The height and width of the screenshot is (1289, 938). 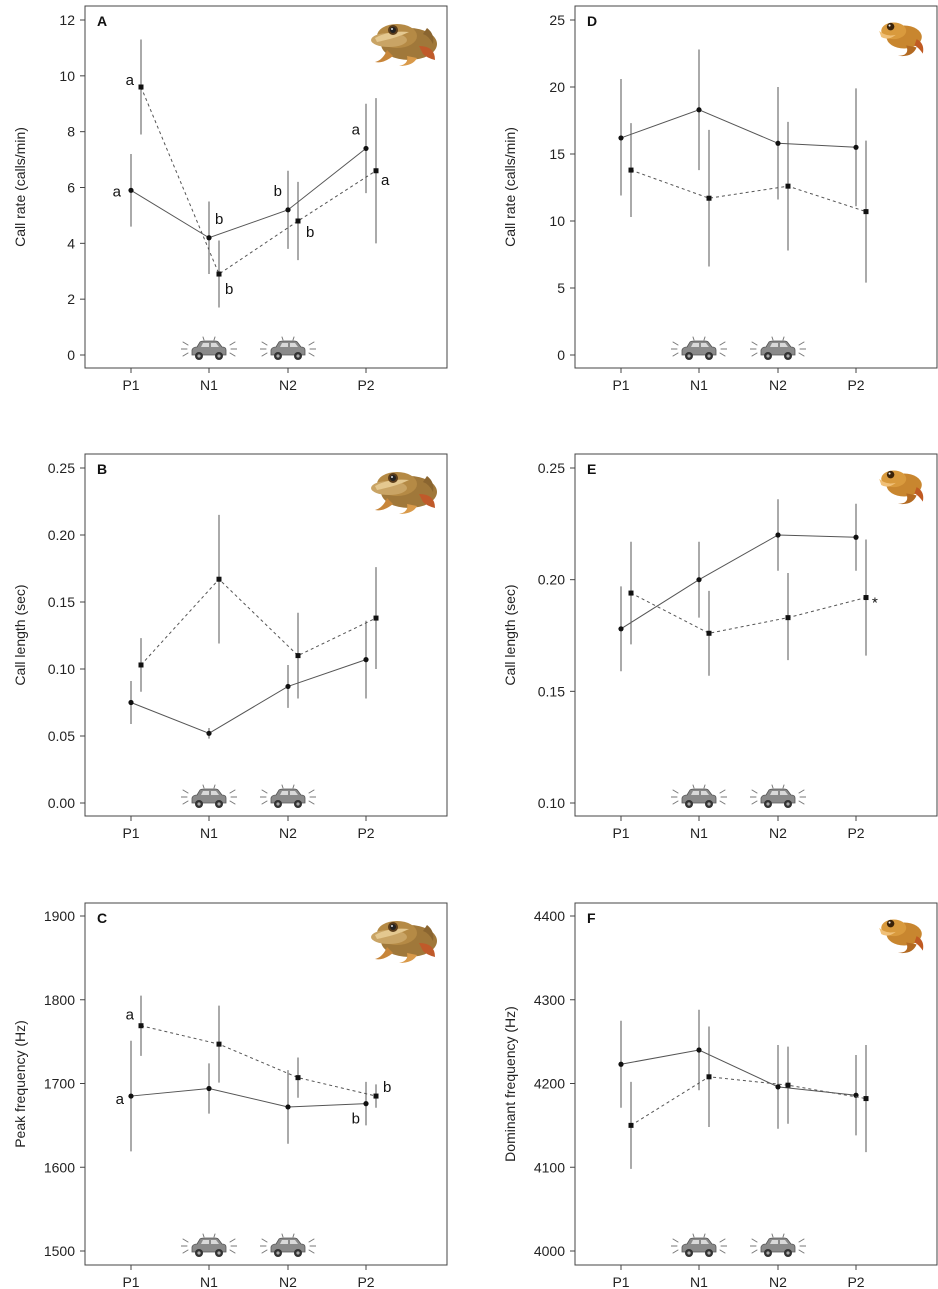 I want to click on significance-label: *, so click(x=875, y=603).